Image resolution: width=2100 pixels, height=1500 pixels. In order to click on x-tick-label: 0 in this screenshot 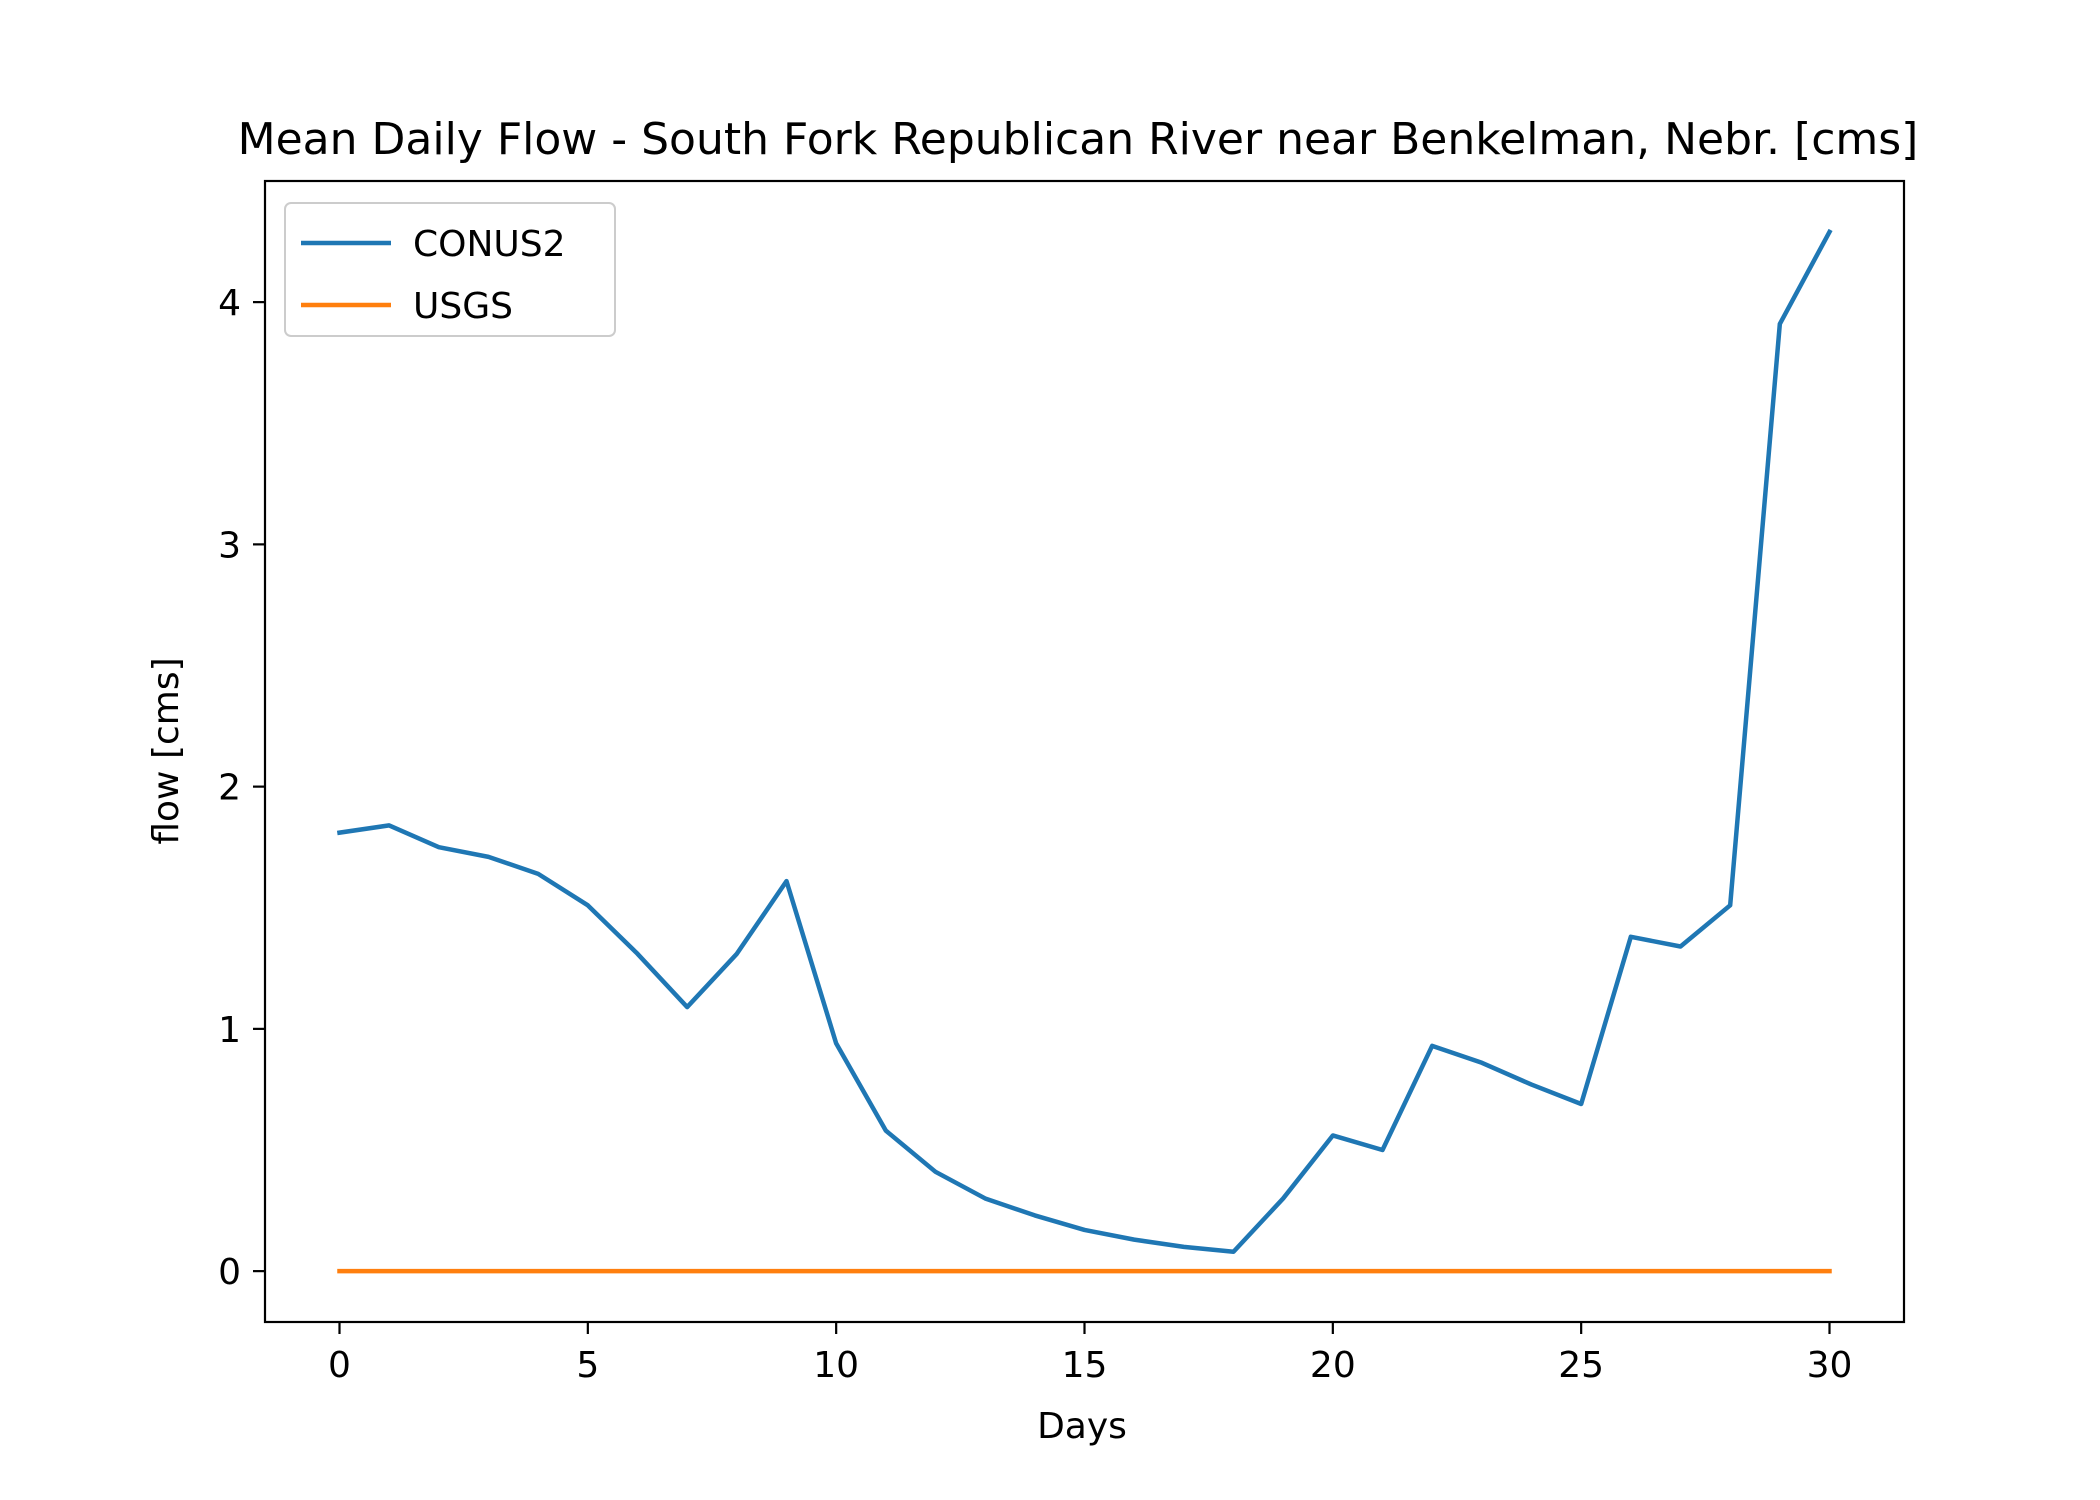, I will do `click(339, 1365)`.